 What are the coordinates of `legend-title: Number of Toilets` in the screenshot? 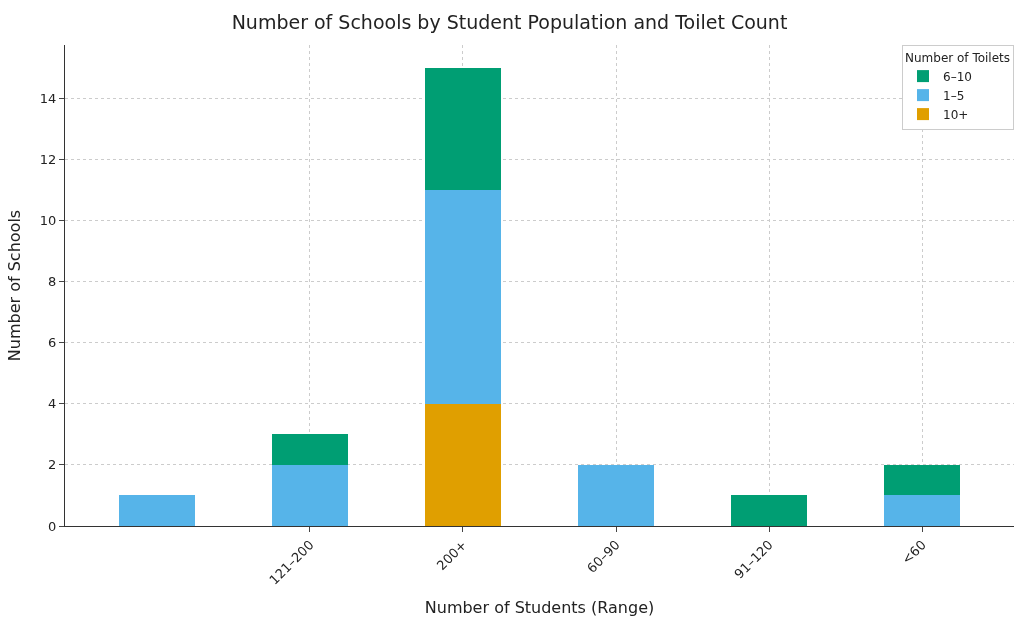 It's located at (958, 57).